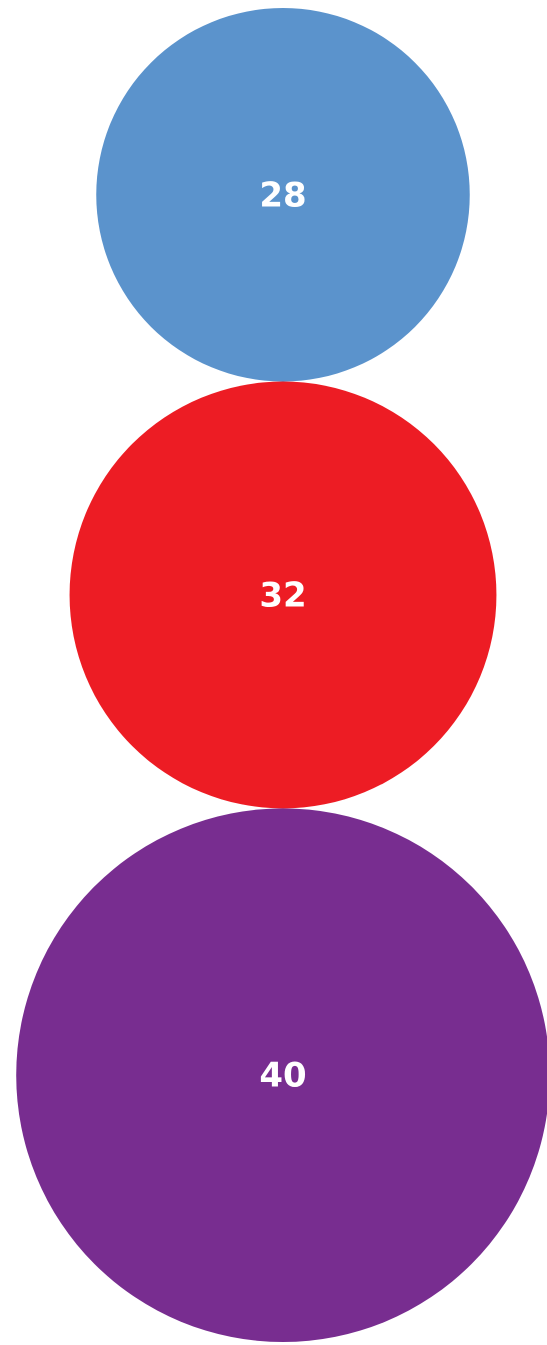 Image resolution: width=547 pixels, height=1345 pixels. I want to click on data-label: 32, so click(282, 595).